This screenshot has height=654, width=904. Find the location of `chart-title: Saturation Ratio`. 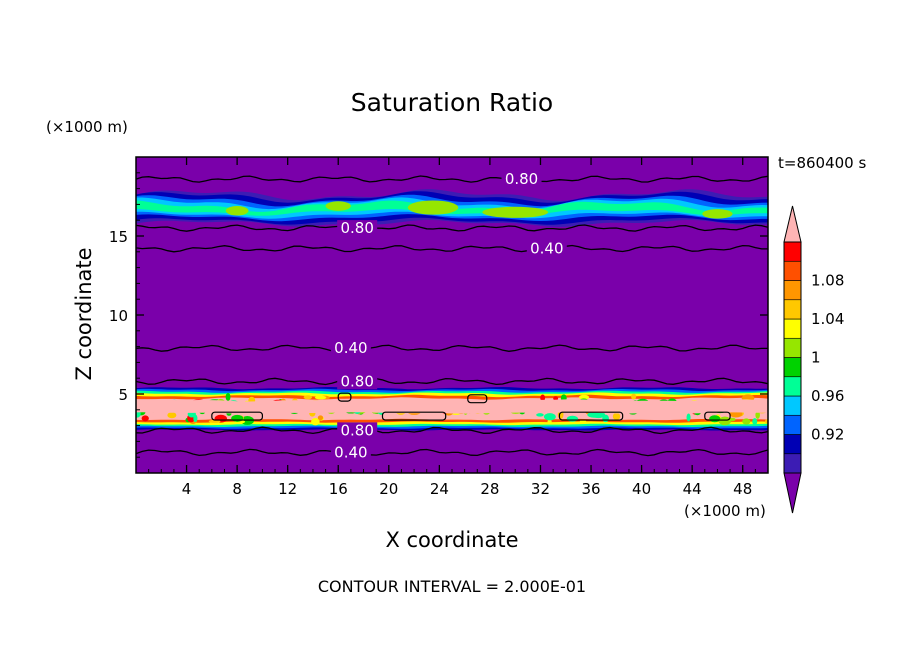

chart-title: Saturation Ratio is located at coordinates (452, 102).